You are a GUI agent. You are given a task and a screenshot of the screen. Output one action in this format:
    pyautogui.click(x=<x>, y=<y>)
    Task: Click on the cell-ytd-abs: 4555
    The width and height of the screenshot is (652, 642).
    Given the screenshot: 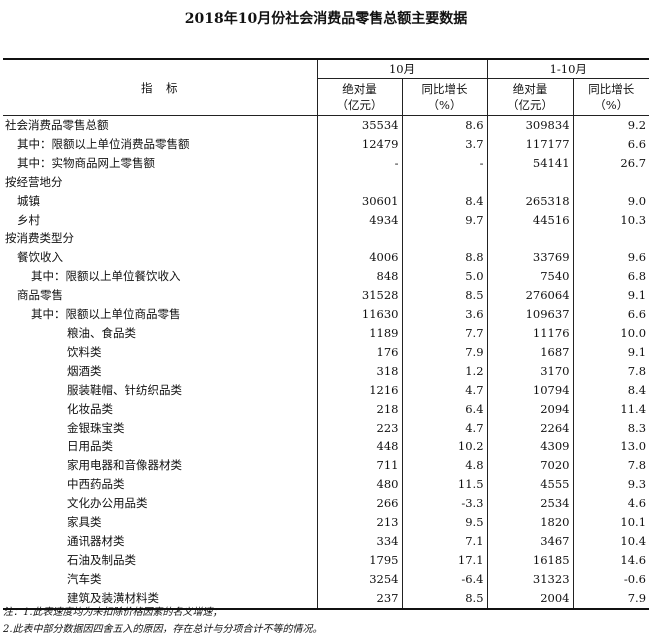 What is the action you would take?
    pyautogui.click(x=530, y=485)
    